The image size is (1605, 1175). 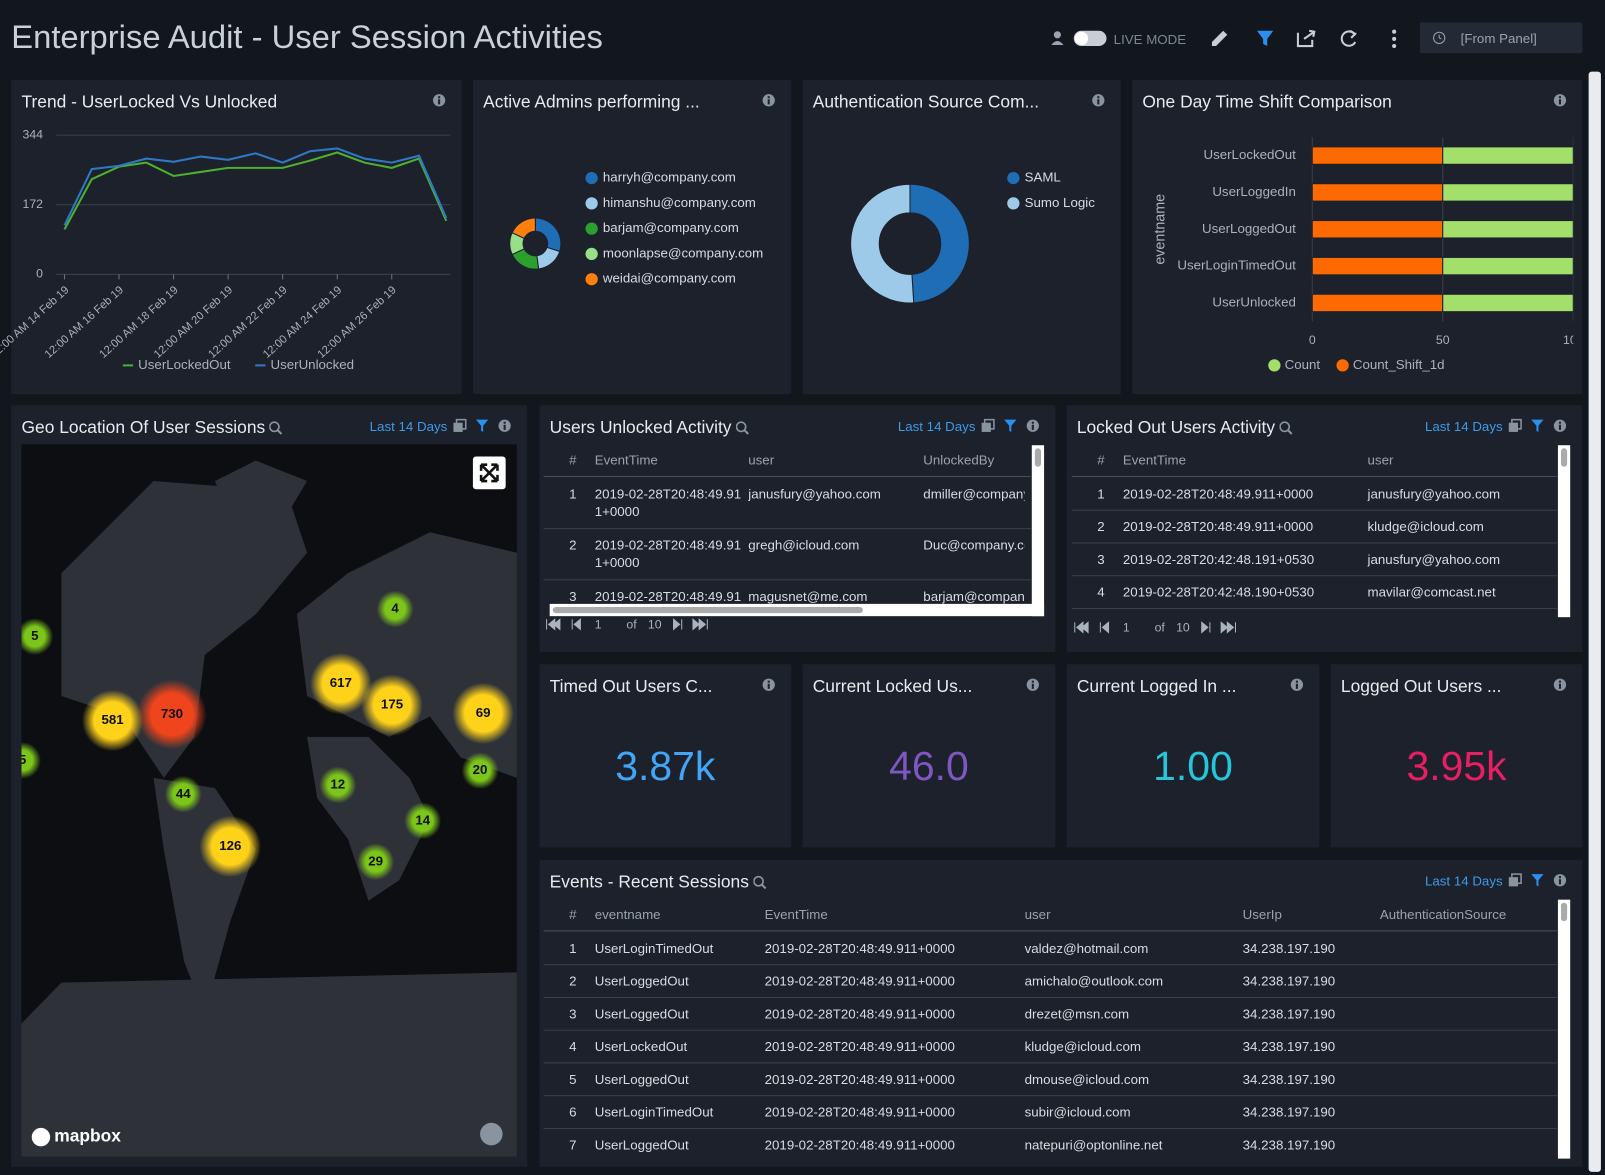 What do you see at coordinates (1262, 914) in the screenshot?
I see `column-header: UserIp` at bounding box center [1262, 914].